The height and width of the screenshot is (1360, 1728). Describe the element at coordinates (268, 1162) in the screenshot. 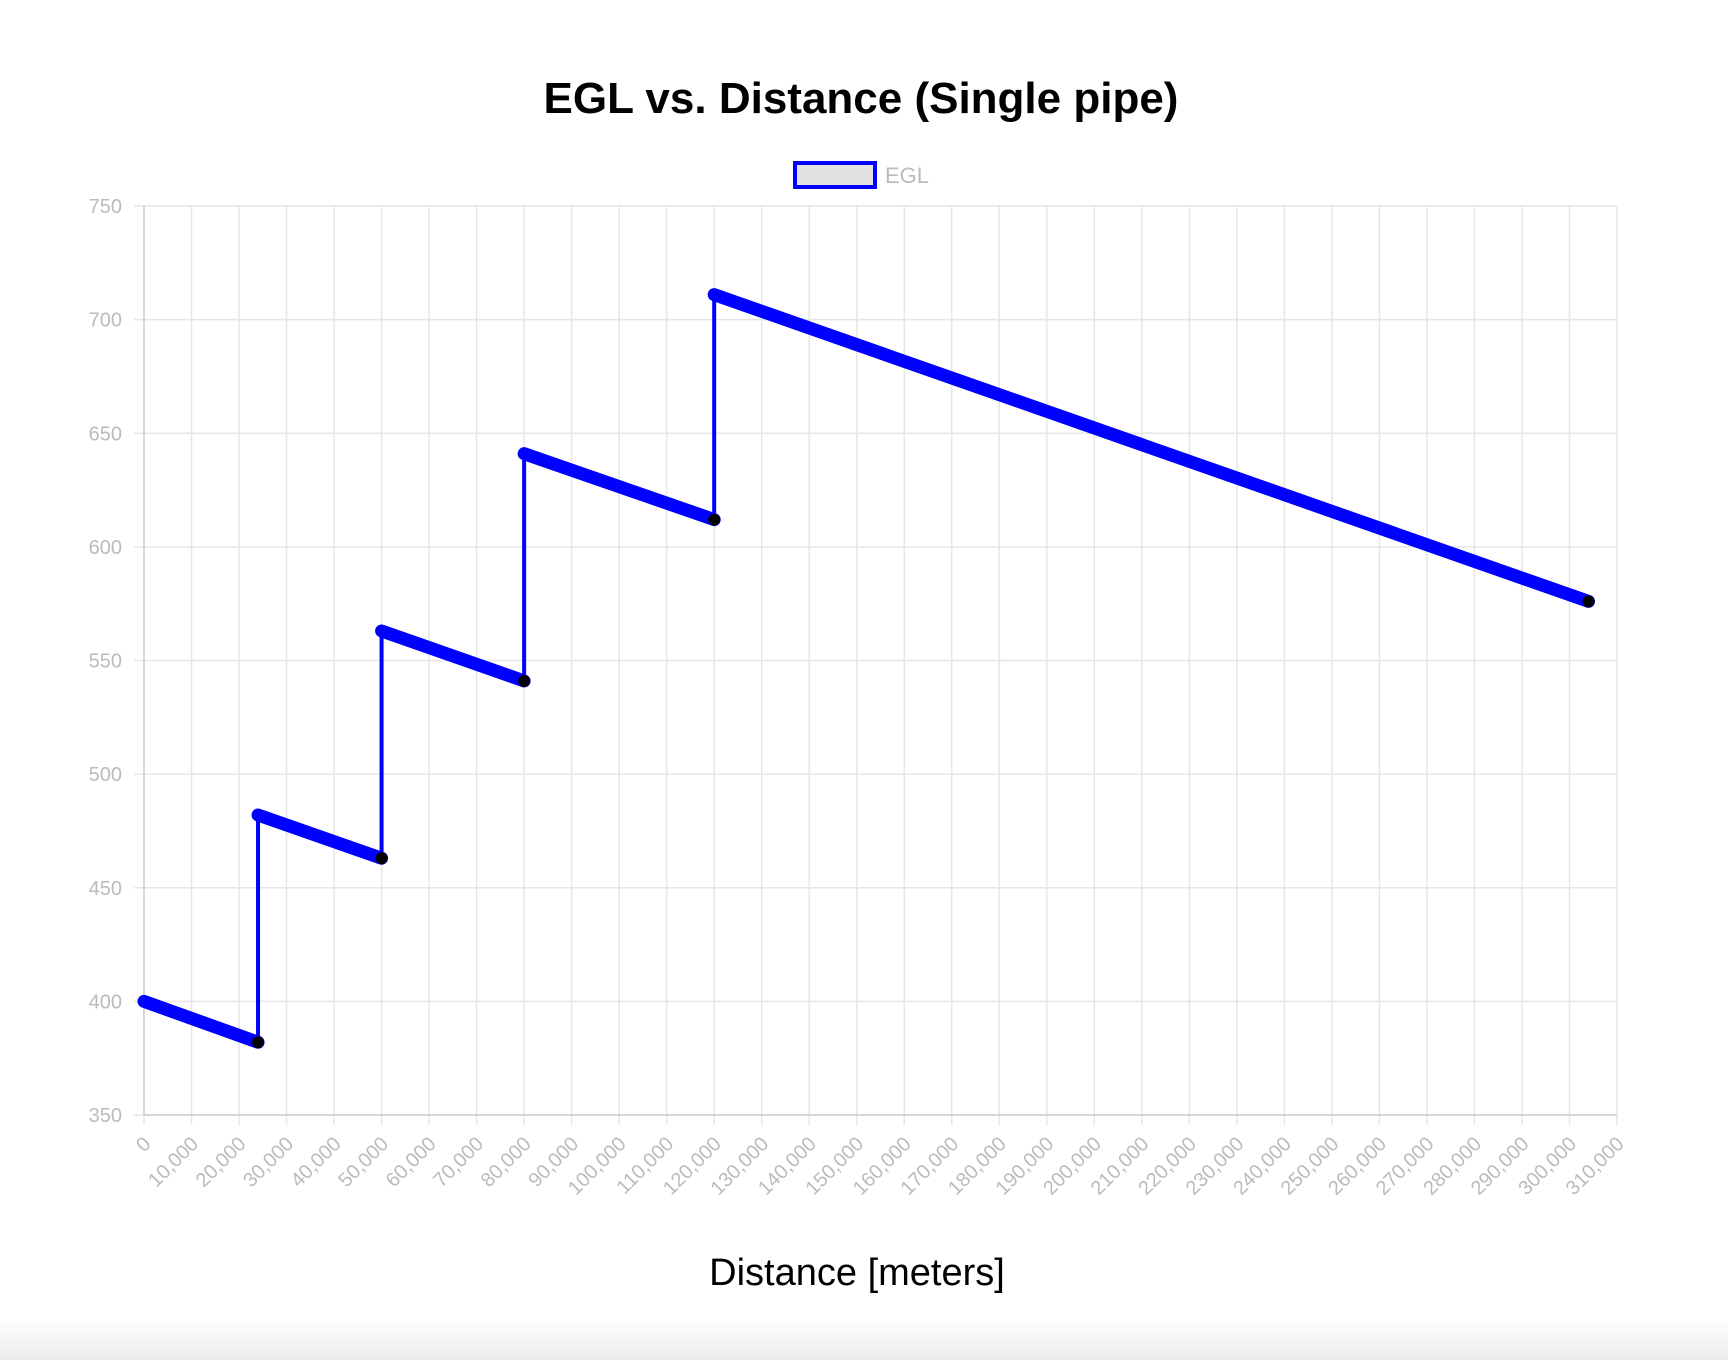

I see `x-tick-label: 30,000` at that location.